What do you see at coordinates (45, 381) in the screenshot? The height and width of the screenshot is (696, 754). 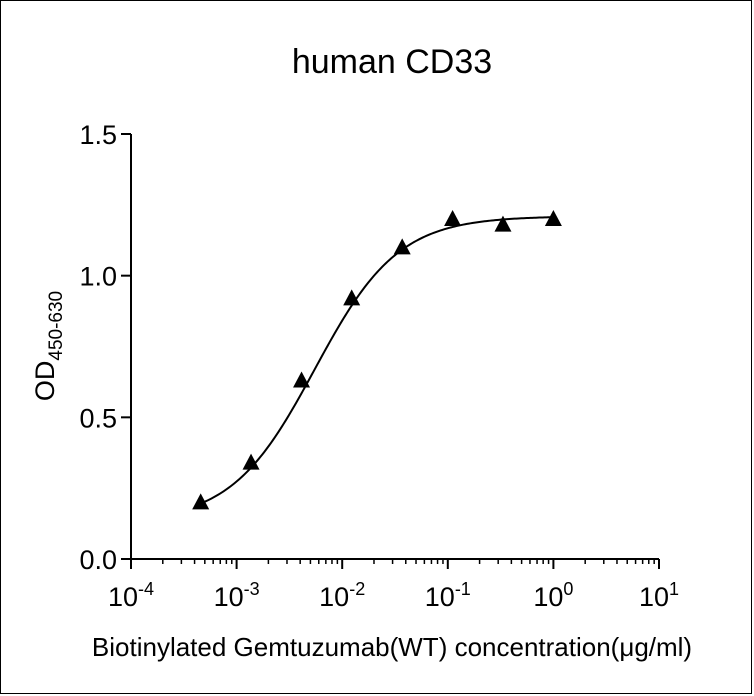 I see `y-axis-label-main: OD` at bounding box center [45, 381].